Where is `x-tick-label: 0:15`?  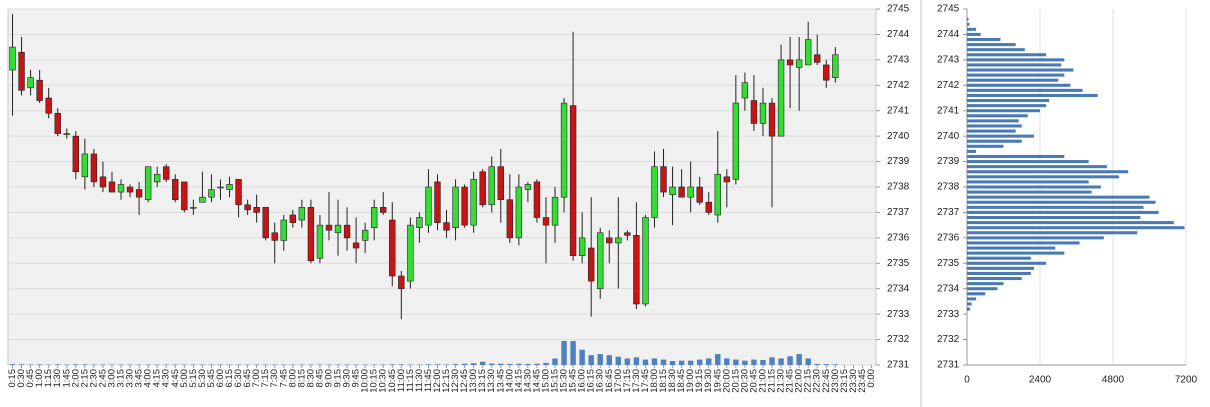 x-tick-label: 0:15 is located at coordinates (12, 378).